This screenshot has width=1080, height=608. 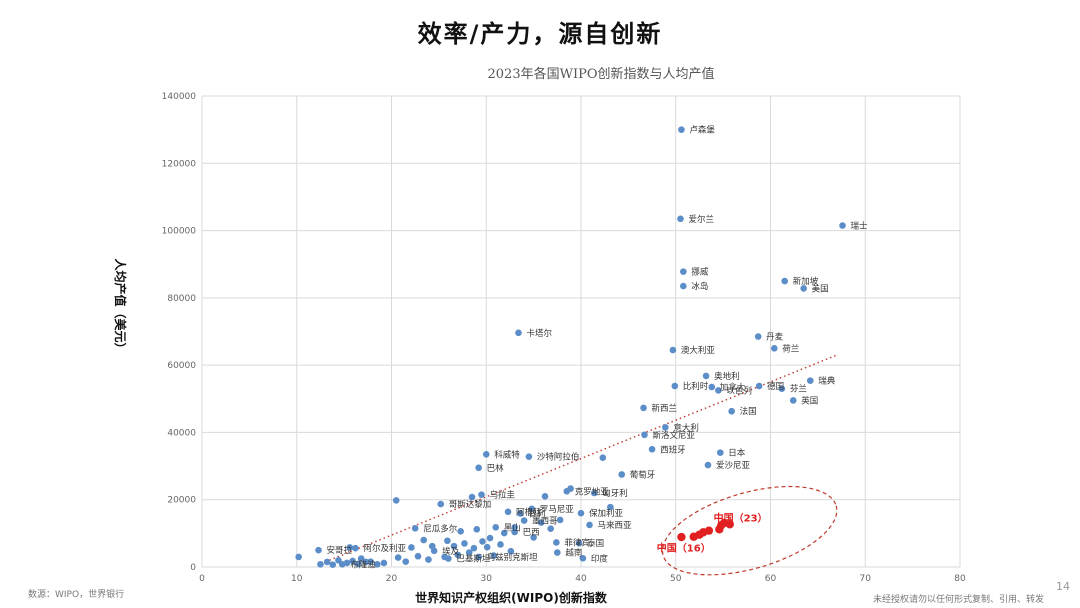 I want to click on x-tick-label: 10, so click(x=297, y=579).